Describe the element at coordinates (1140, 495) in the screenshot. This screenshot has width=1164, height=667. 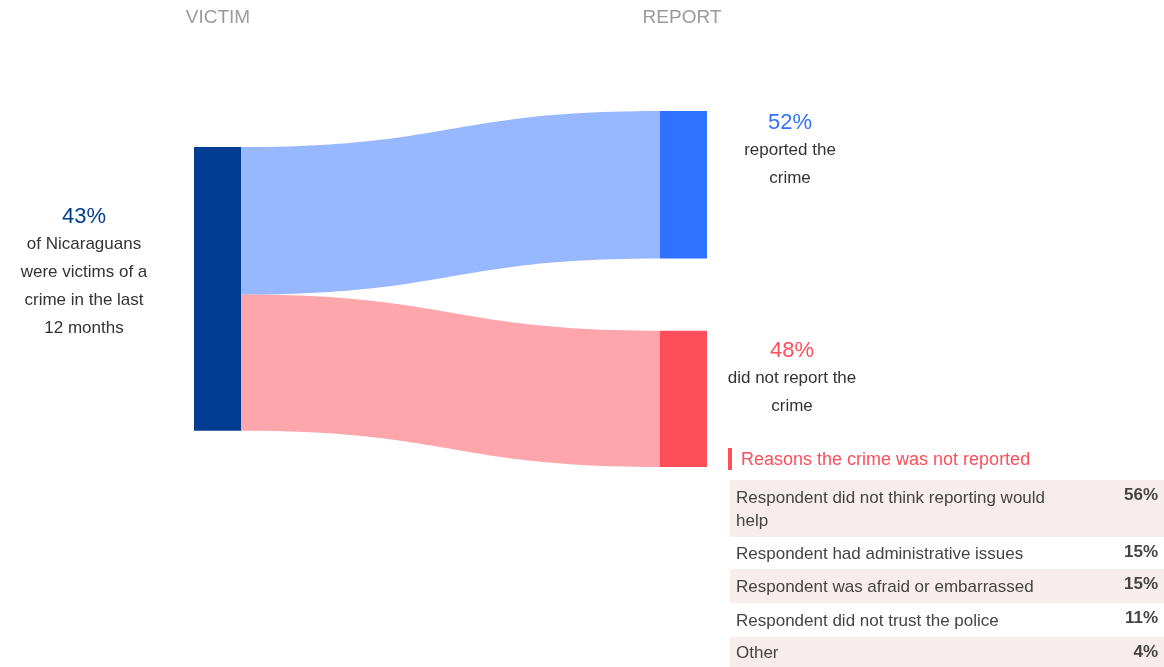
I see `data-label: 56%` at that location.